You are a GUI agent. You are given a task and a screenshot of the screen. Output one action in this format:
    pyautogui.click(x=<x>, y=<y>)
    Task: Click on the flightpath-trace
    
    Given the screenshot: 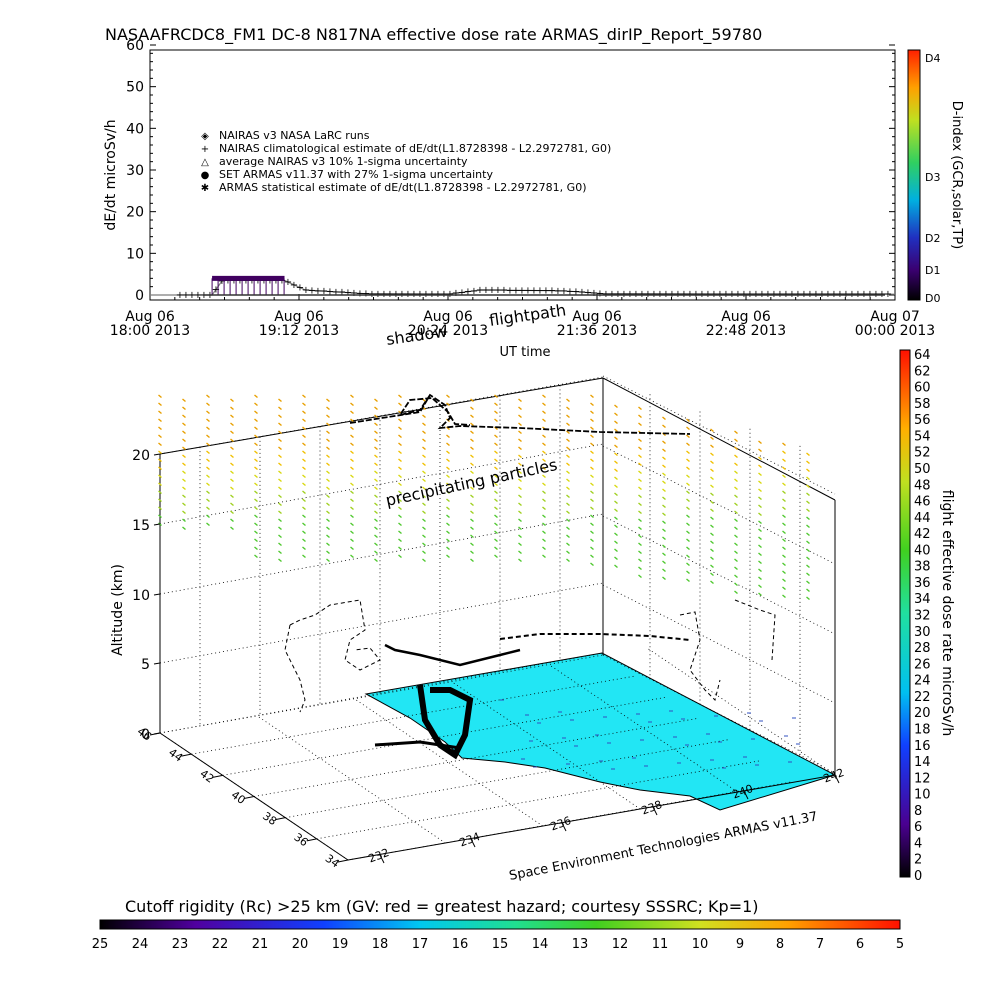 What is the action you would take?
    pyautogui.click(x=520, y=576)
    